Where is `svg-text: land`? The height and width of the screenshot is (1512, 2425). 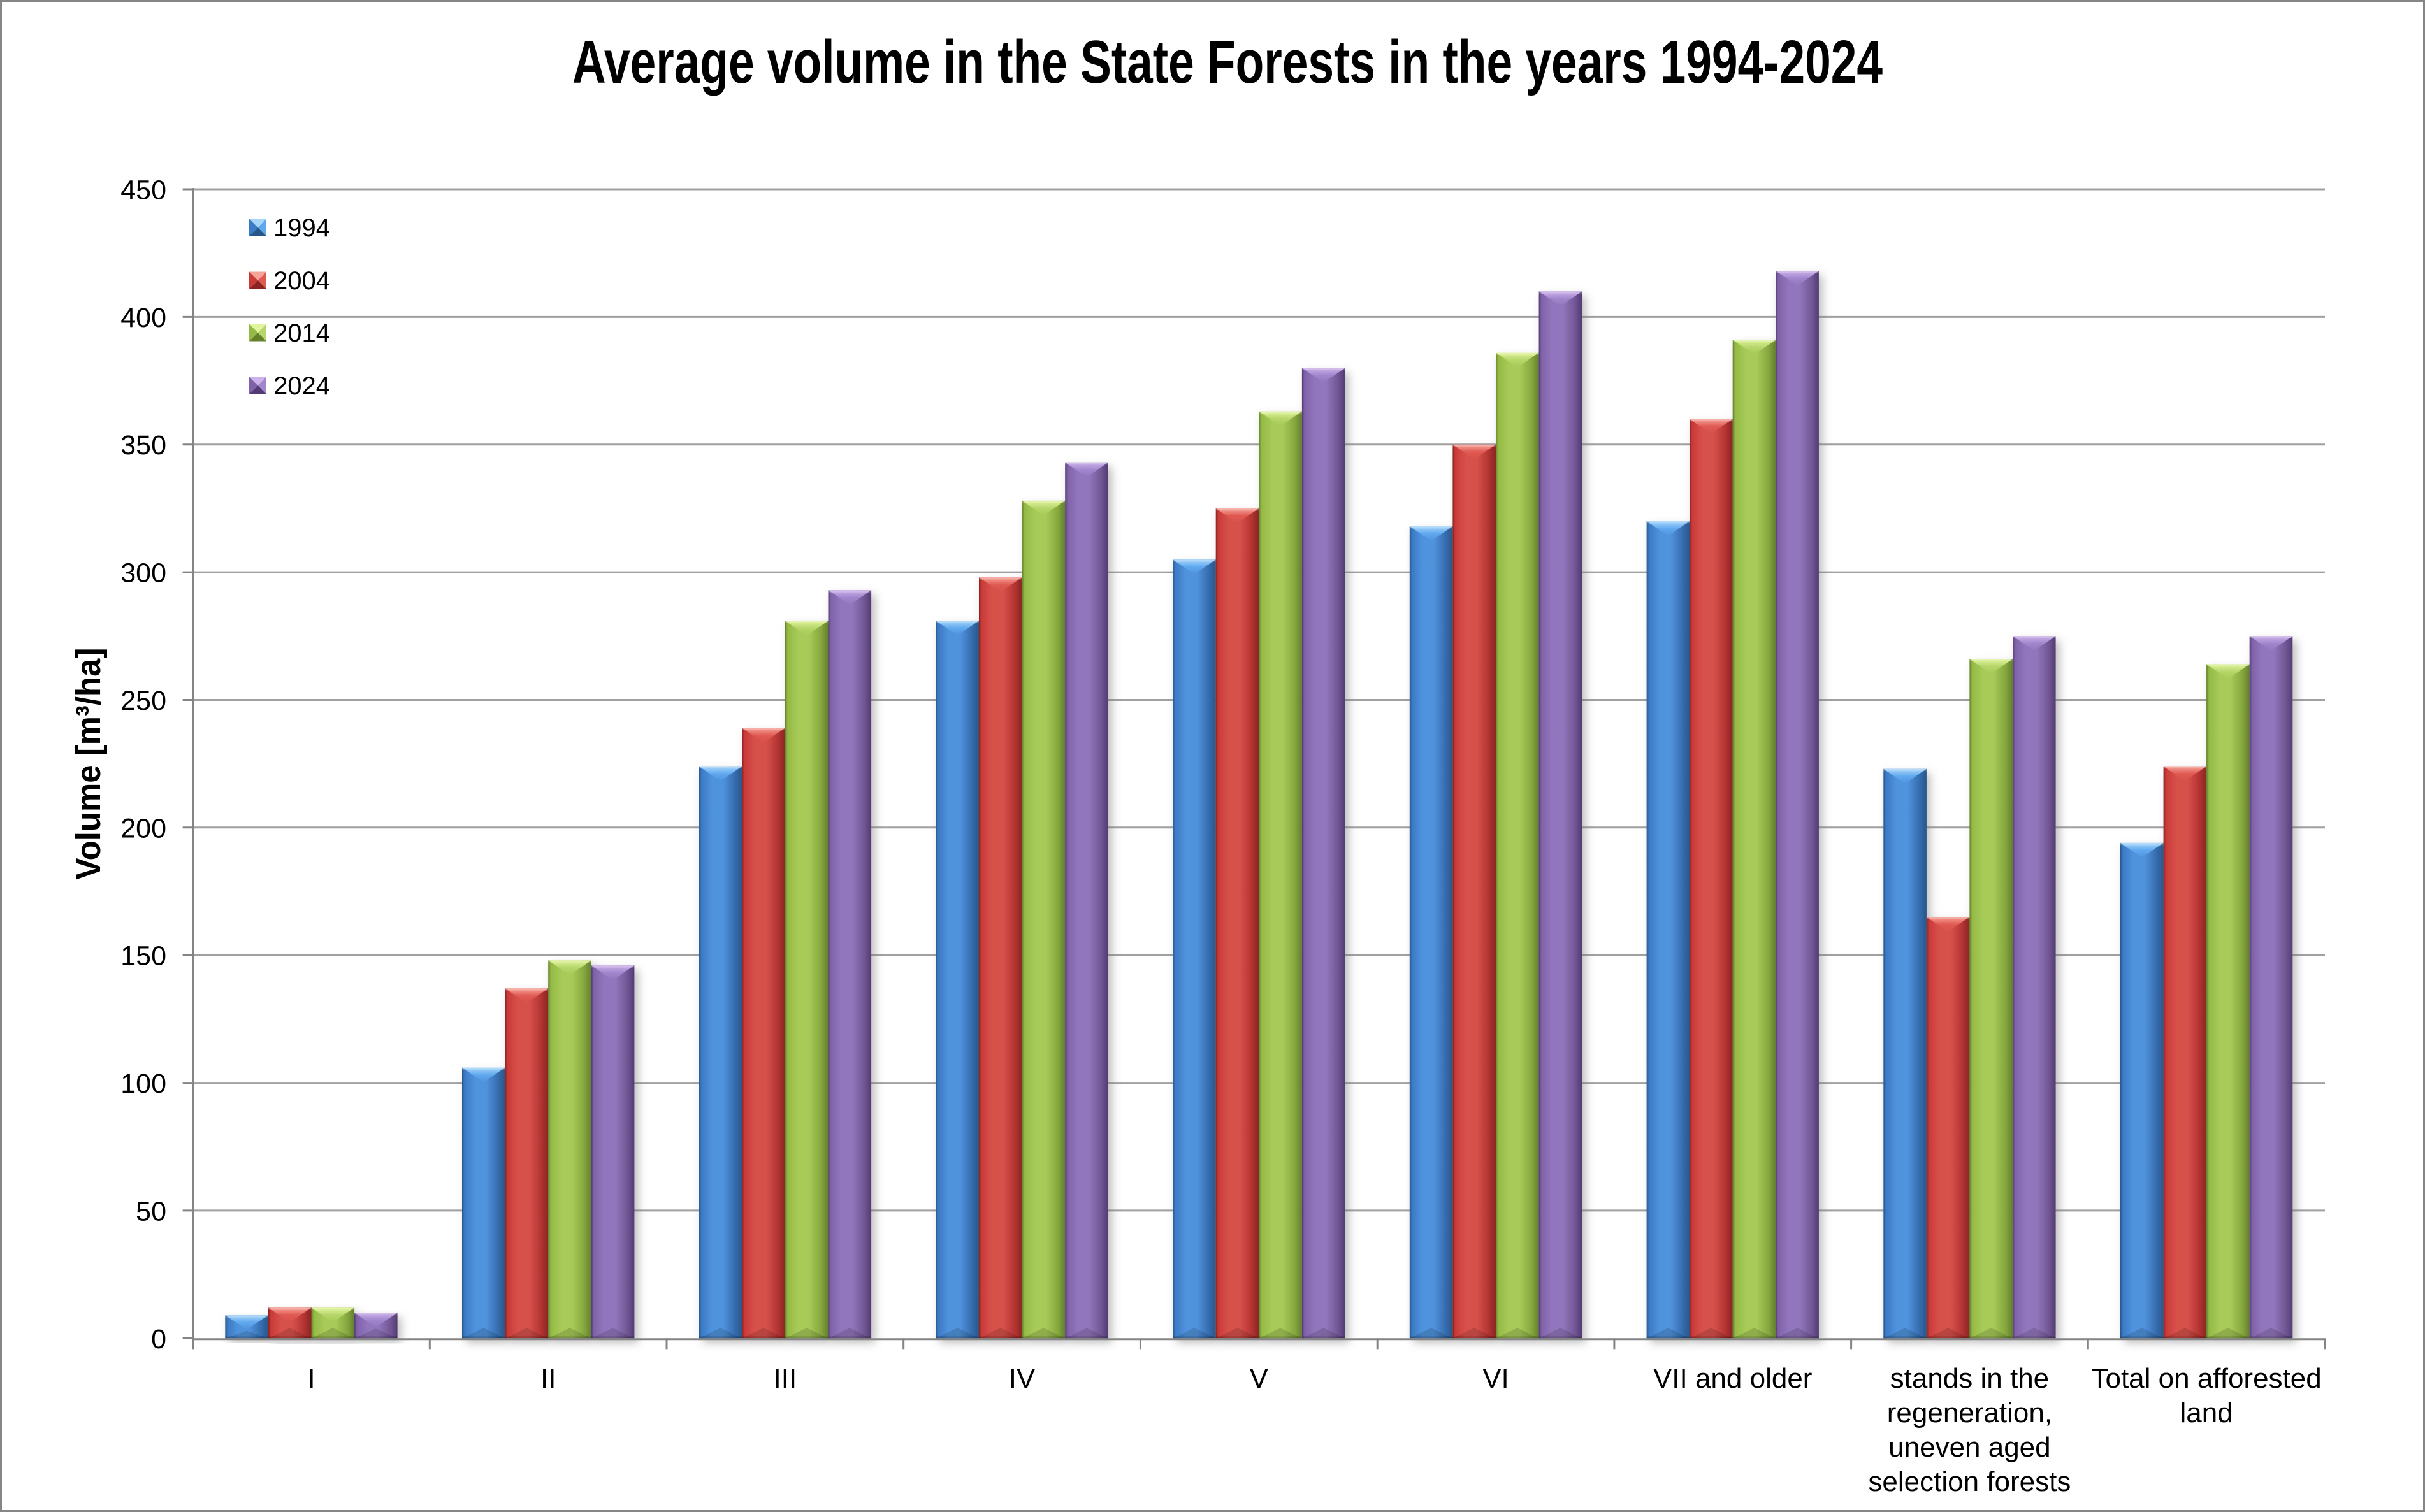 svg-text: land is located at coordinates (2206, 1413).